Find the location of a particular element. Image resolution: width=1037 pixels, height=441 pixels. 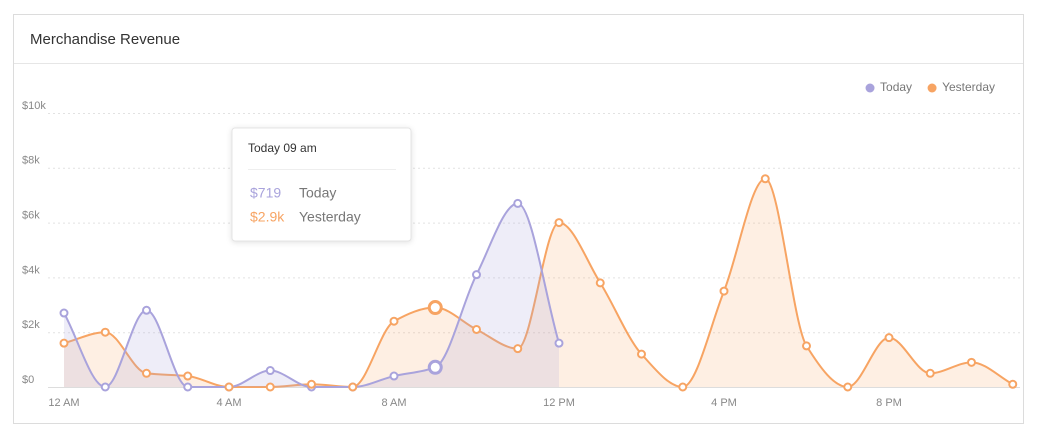

x-tick-label: 8 AM is located at coordinates (393, 403).